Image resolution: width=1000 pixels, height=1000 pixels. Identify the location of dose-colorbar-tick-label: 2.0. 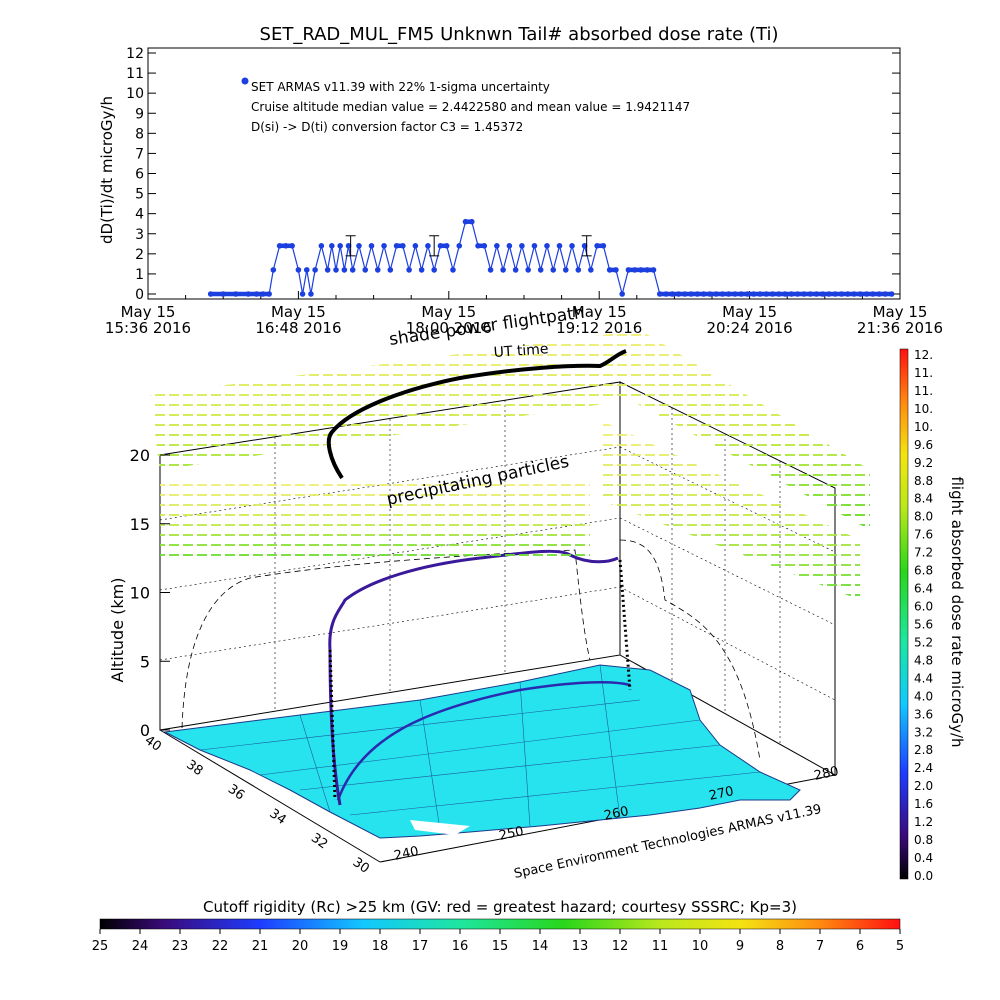
(923, 786).